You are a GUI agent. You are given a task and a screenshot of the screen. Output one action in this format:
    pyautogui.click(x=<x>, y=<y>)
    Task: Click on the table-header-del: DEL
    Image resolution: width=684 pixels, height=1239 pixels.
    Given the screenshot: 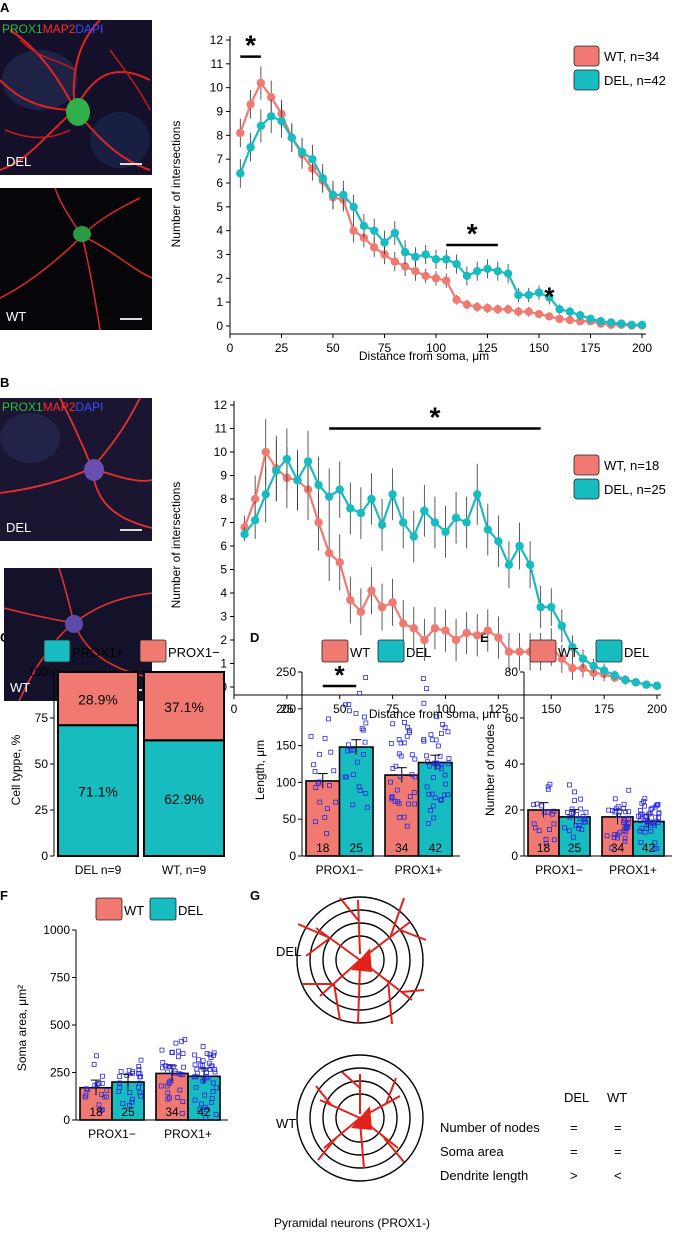 What is the action you would take?
    pyautogui.click(x=577, y=1097)
    